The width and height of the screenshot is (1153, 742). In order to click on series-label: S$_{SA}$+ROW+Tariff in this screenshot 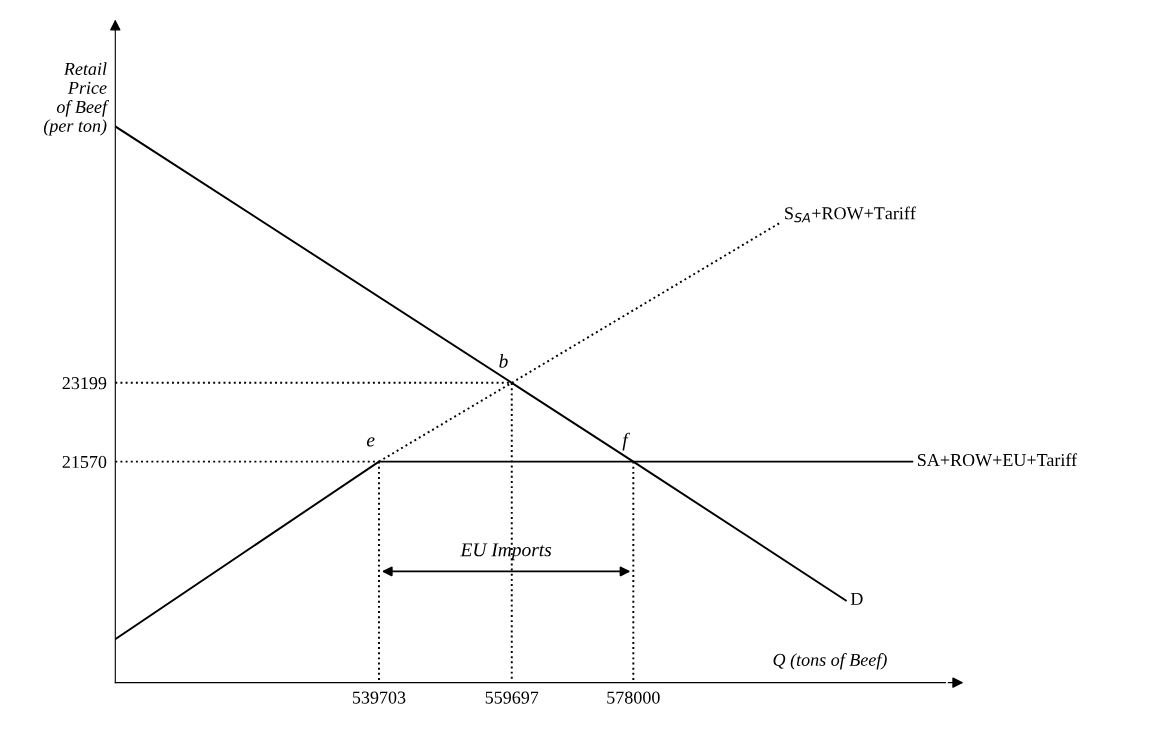, I will do `click(850, 214)`.